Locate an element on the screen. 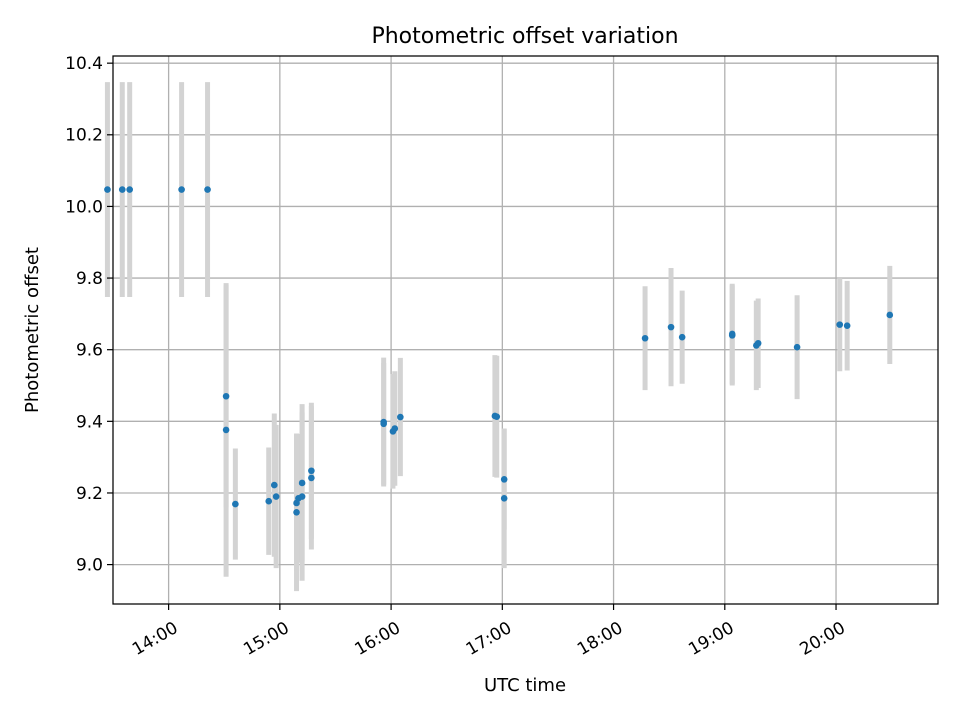  y-tick-label: 10.2 is located at coordinates (84, 136).